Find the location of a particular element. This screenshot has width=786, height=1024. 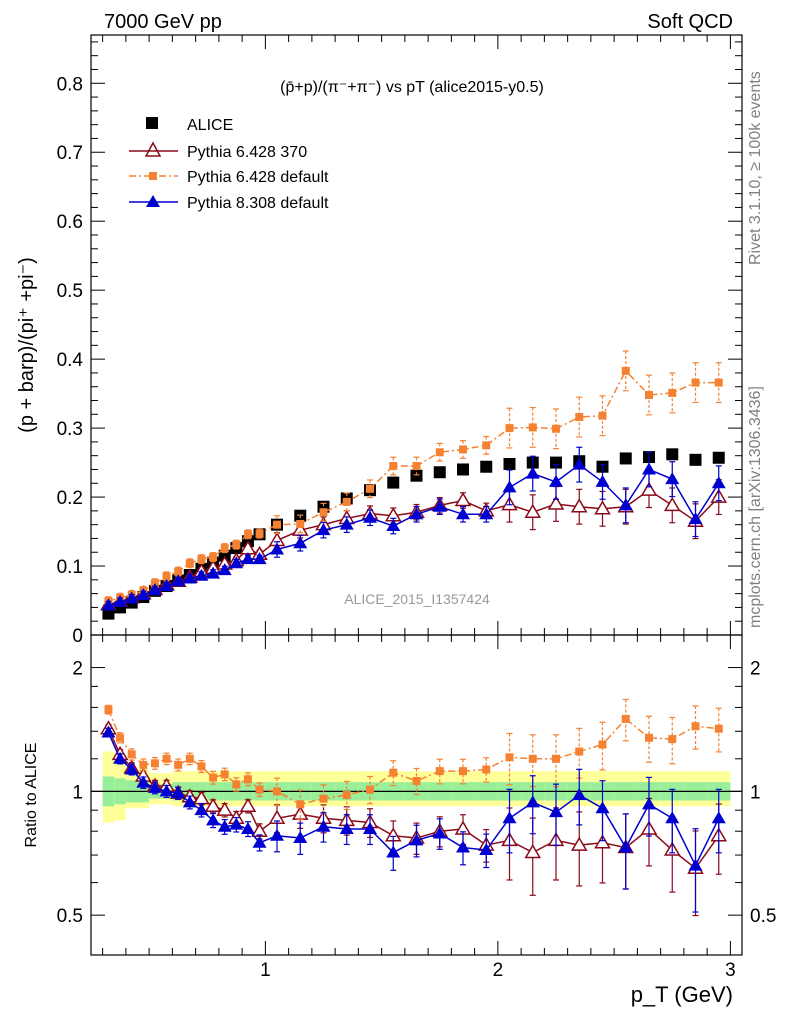

main-y-tick-label: 0.3 is located at coordinates (70, 429).